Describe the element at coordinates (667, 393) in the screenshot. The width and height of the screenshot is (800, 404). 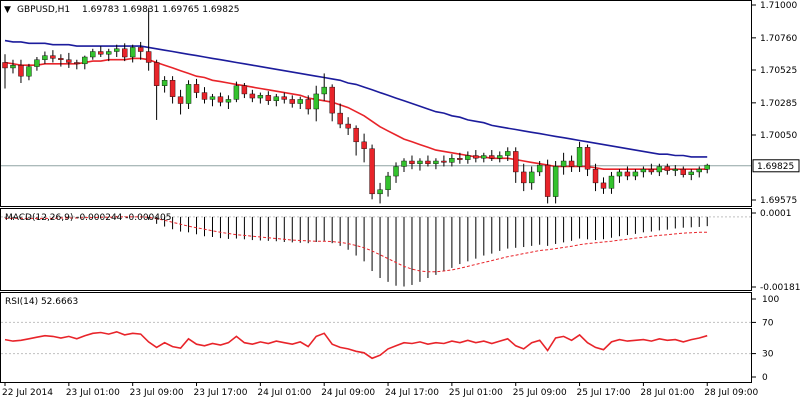
I see `time-axis-label: 28 Jul 01:00` at that location.